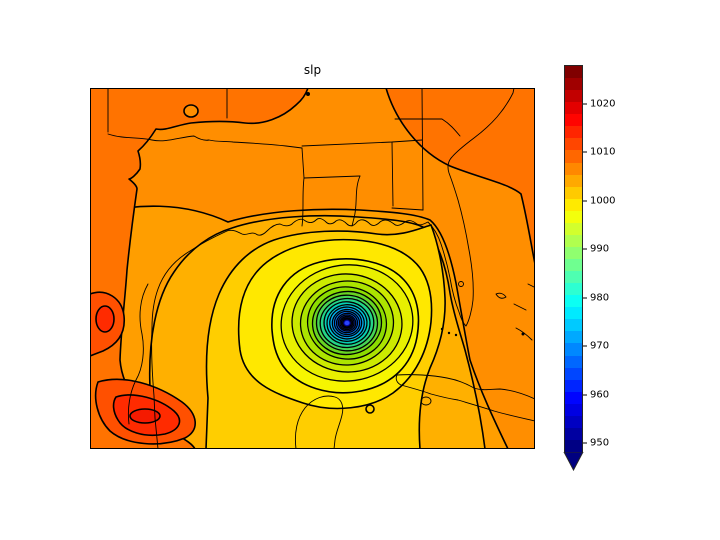 The image size is (720, 540). What do you see at coordinates (603, 152) in the screenshot?
I see `tick-label: 1010` at bounding box center [603, 152].